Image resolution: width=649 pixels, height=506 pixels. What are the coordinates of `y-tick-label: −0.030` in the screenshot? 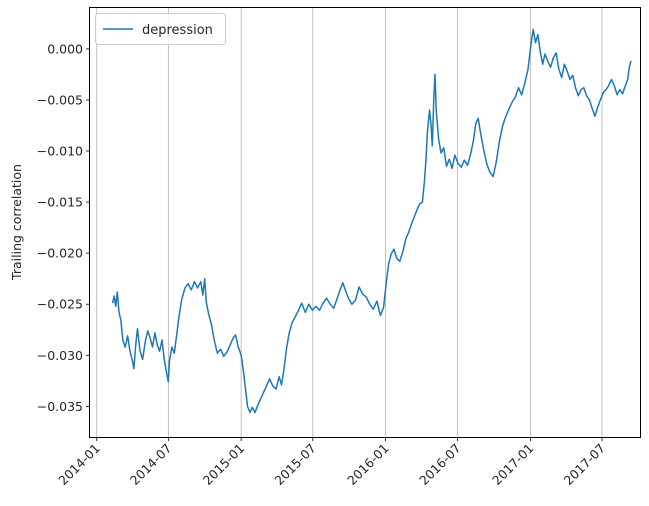 It's located at (60, 355).